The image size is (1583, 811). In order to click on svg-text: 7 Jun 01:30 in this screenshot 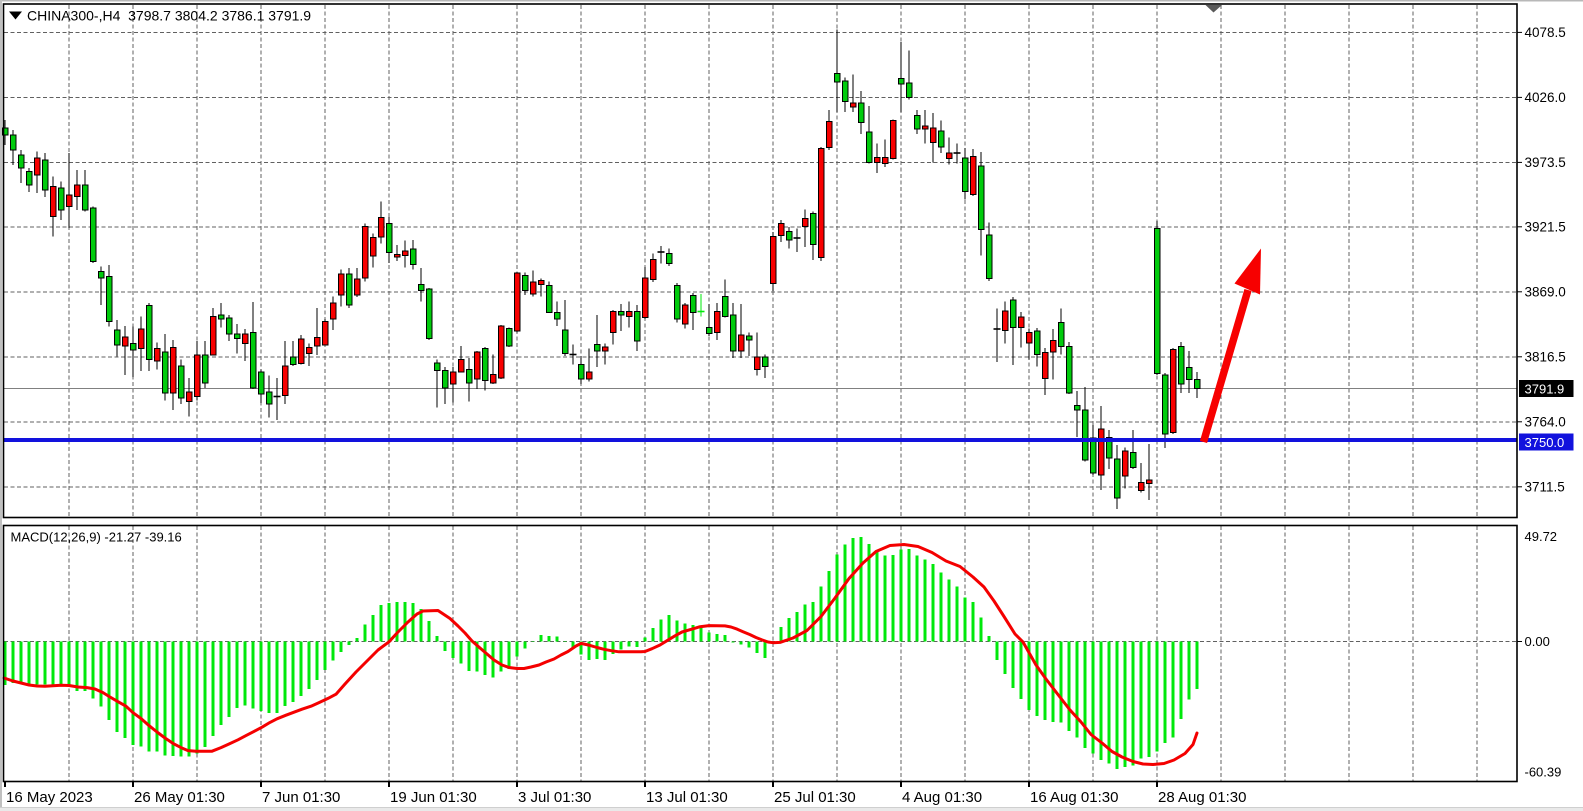, I will do `click(301, 797)`.